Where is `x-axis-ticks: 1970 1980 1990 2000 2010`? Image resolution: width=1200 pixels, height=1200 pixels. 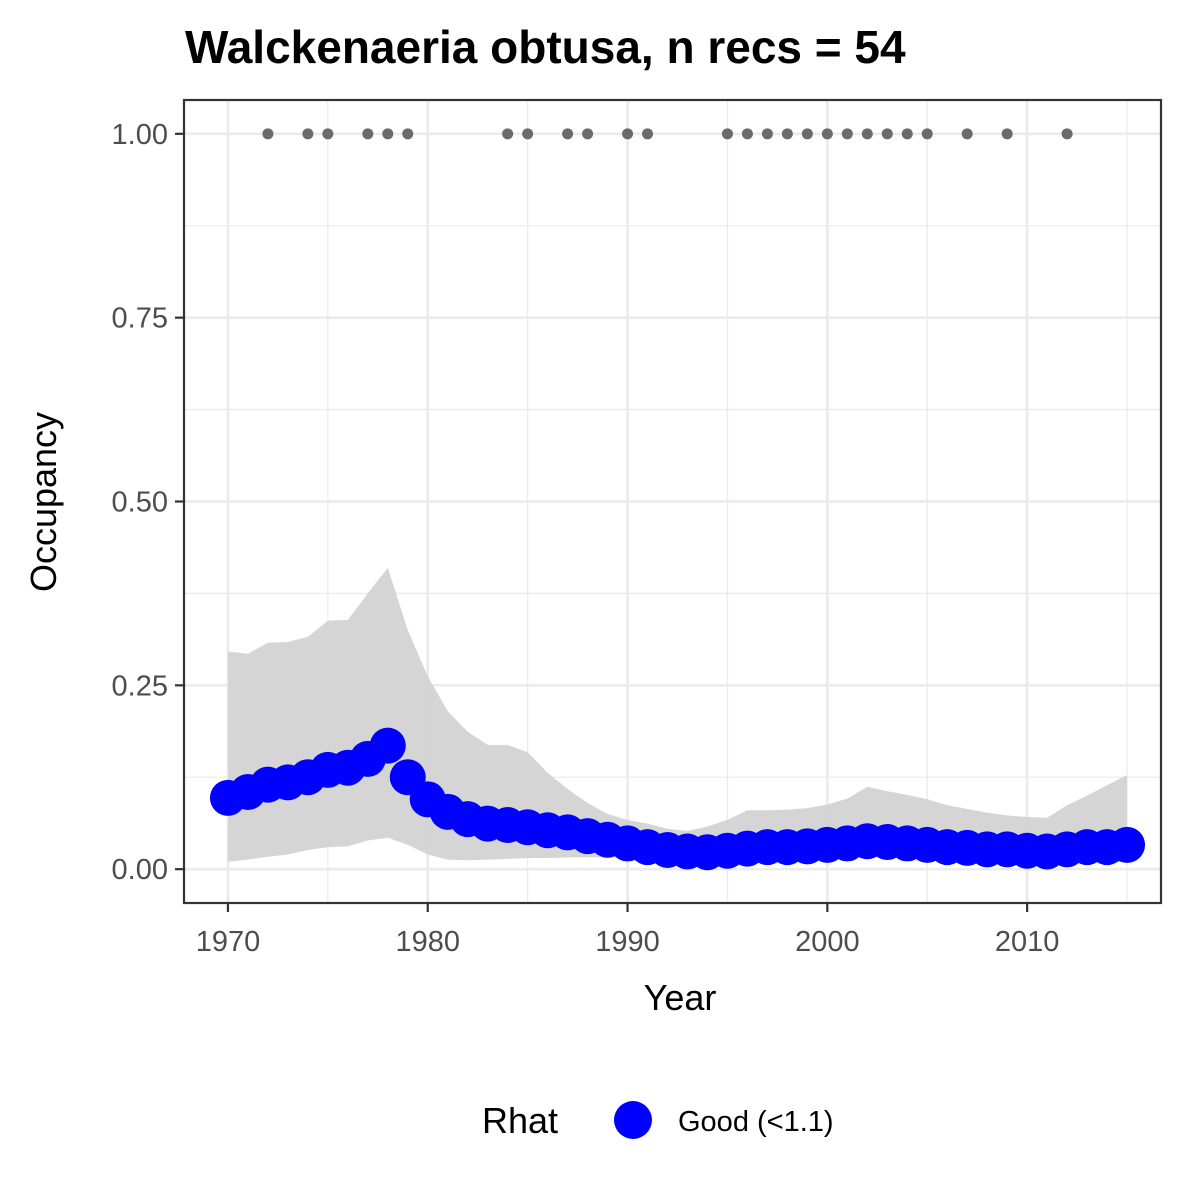 x-axis-ticks: 1970 1980 1990 2000 2010 is located at coordinates (628, 930).